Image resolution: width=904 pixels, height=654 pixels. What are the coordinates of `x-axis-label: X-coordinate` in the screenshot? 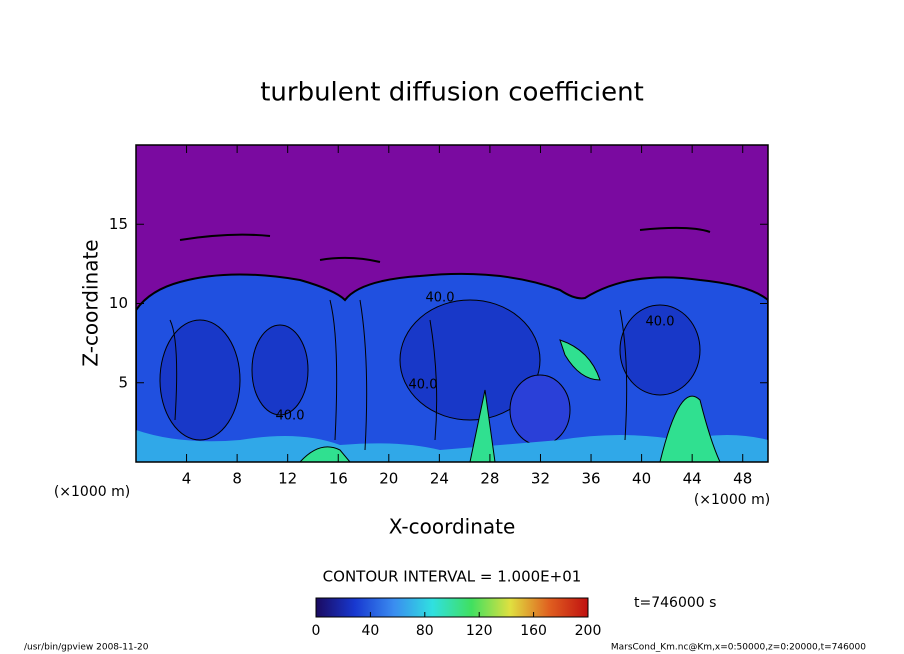 It's located at (452, 527).